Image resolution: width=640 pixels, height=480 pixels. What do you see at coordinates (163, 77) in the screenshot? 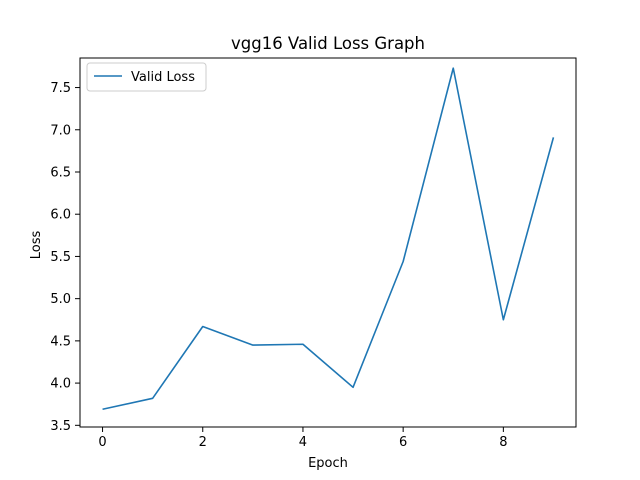
I see `legend-label-valid-loss: Valid Loss` at bounding box center [163, 77].